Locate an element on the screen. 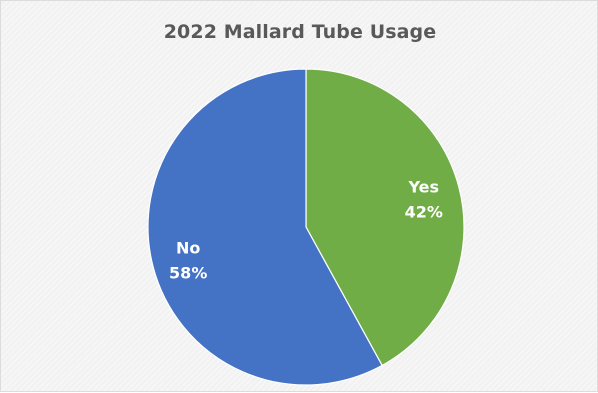 Image resolution: width=598 pixels, height=393 pixels. slice-value-no: 58% is located at coordinates (188, 272).